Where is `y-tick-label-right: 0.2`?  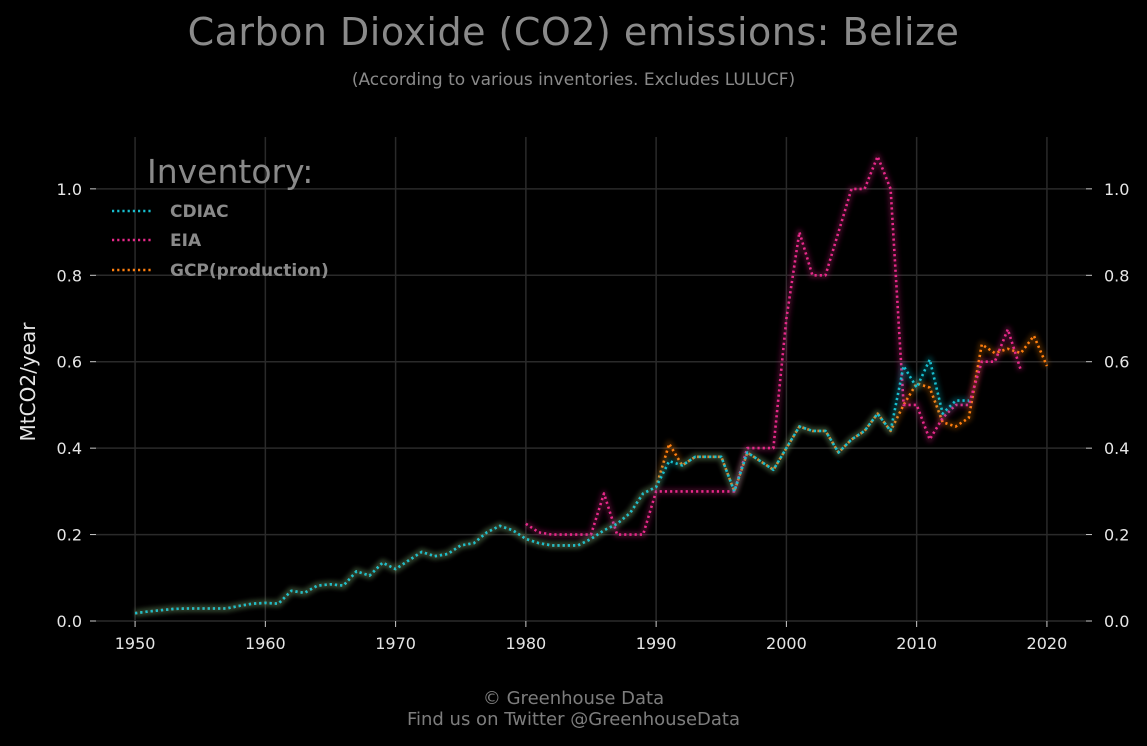
y-tick-label-right: 0.2 is located at coordinates (1116, 535).